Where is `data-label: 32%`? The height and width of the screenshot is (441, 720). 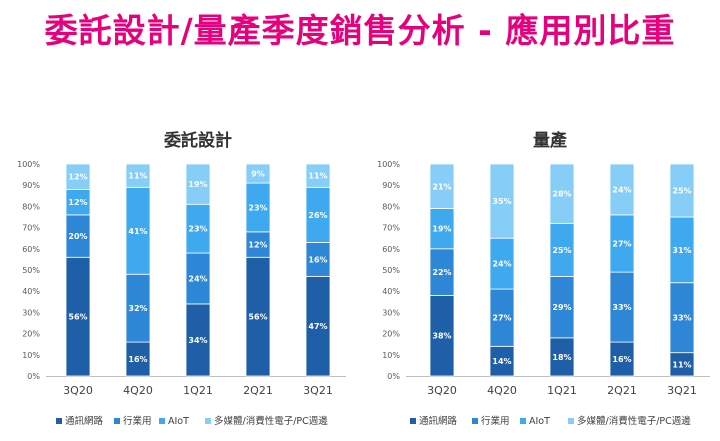
data-label: 32% is located at coordinates (137, 308).